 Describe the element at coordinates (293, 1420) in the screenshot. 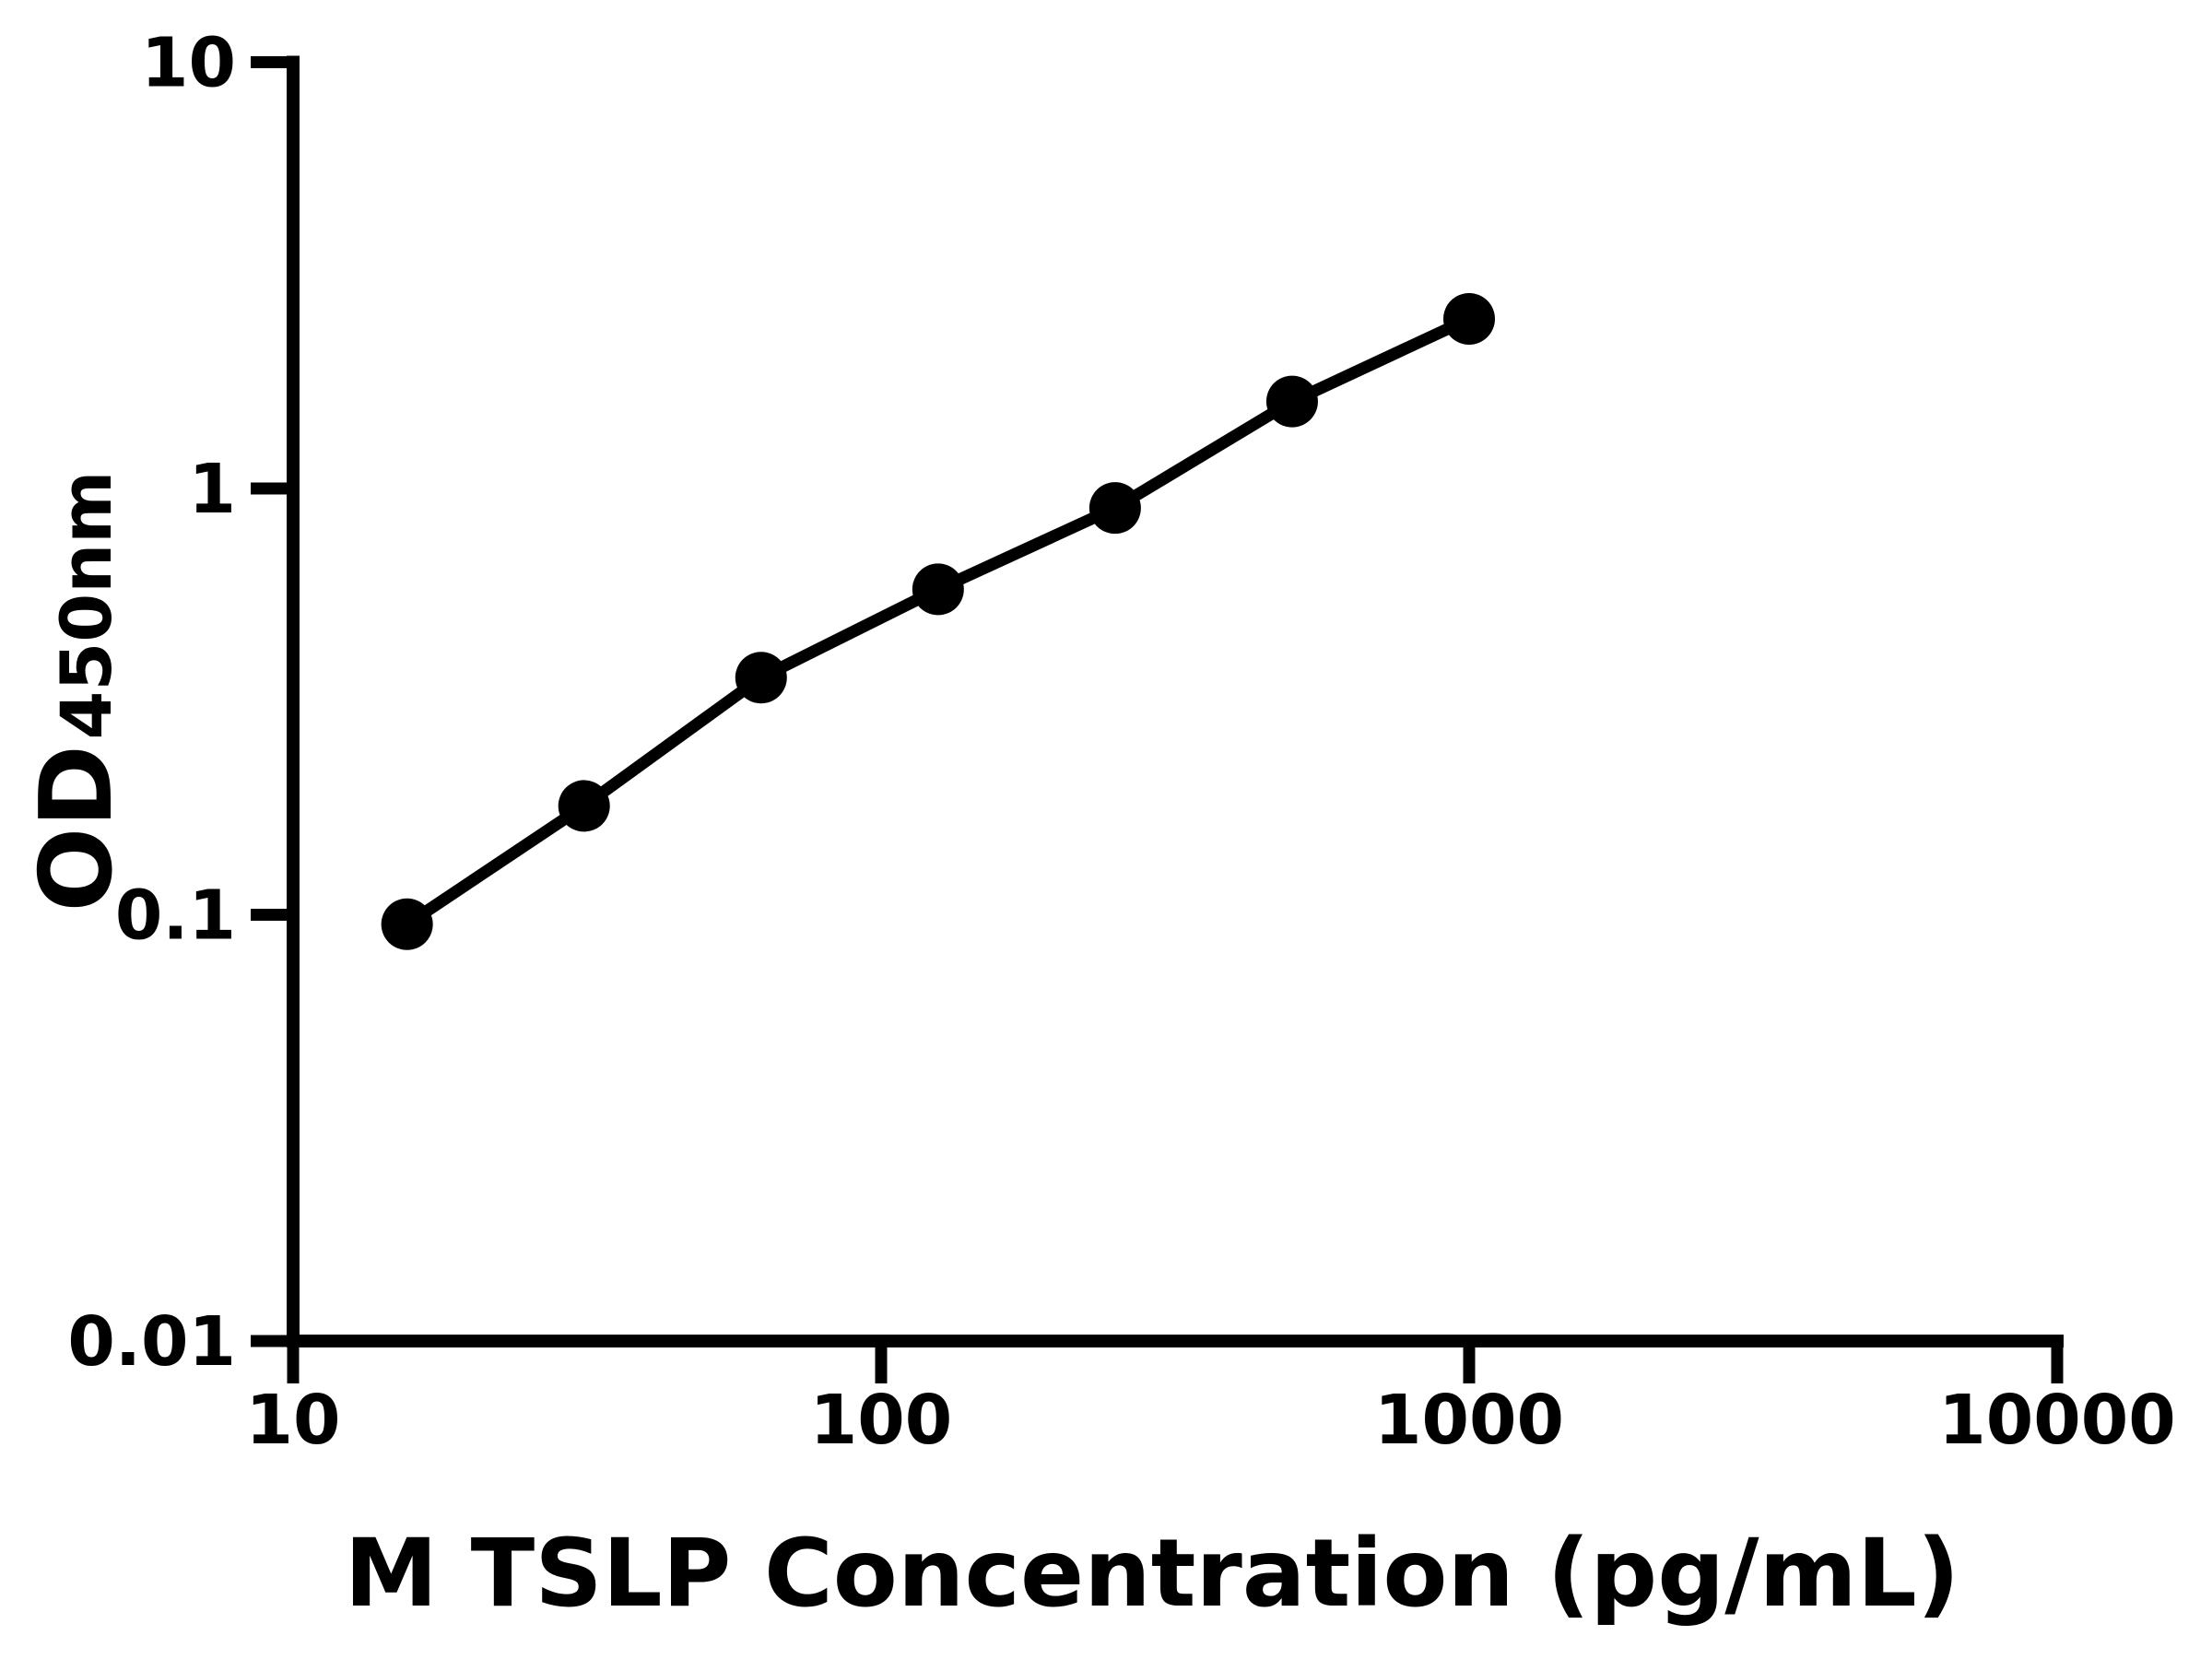

I see `x-tick-label: 10` at that location.